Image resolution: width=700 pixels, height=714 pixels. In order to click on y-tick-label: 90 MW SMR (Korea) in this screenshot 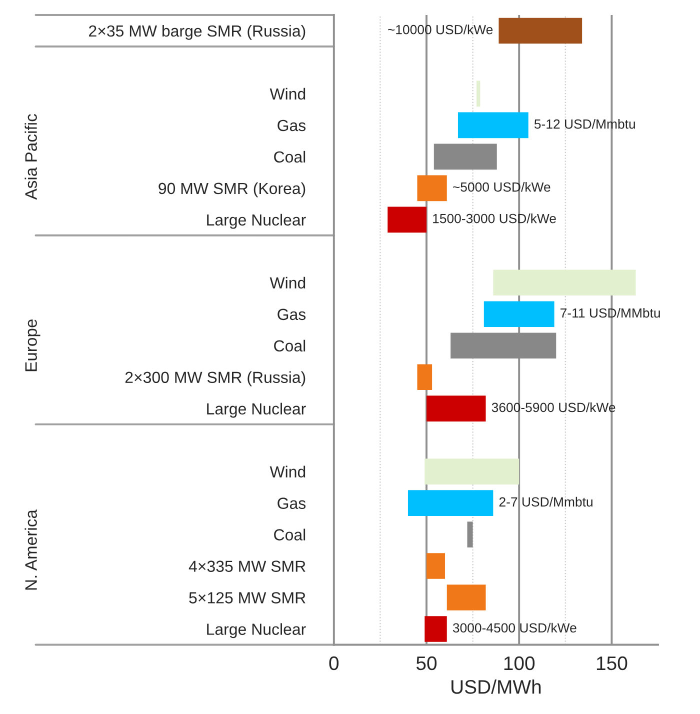, I will do `click(232, 190)`.